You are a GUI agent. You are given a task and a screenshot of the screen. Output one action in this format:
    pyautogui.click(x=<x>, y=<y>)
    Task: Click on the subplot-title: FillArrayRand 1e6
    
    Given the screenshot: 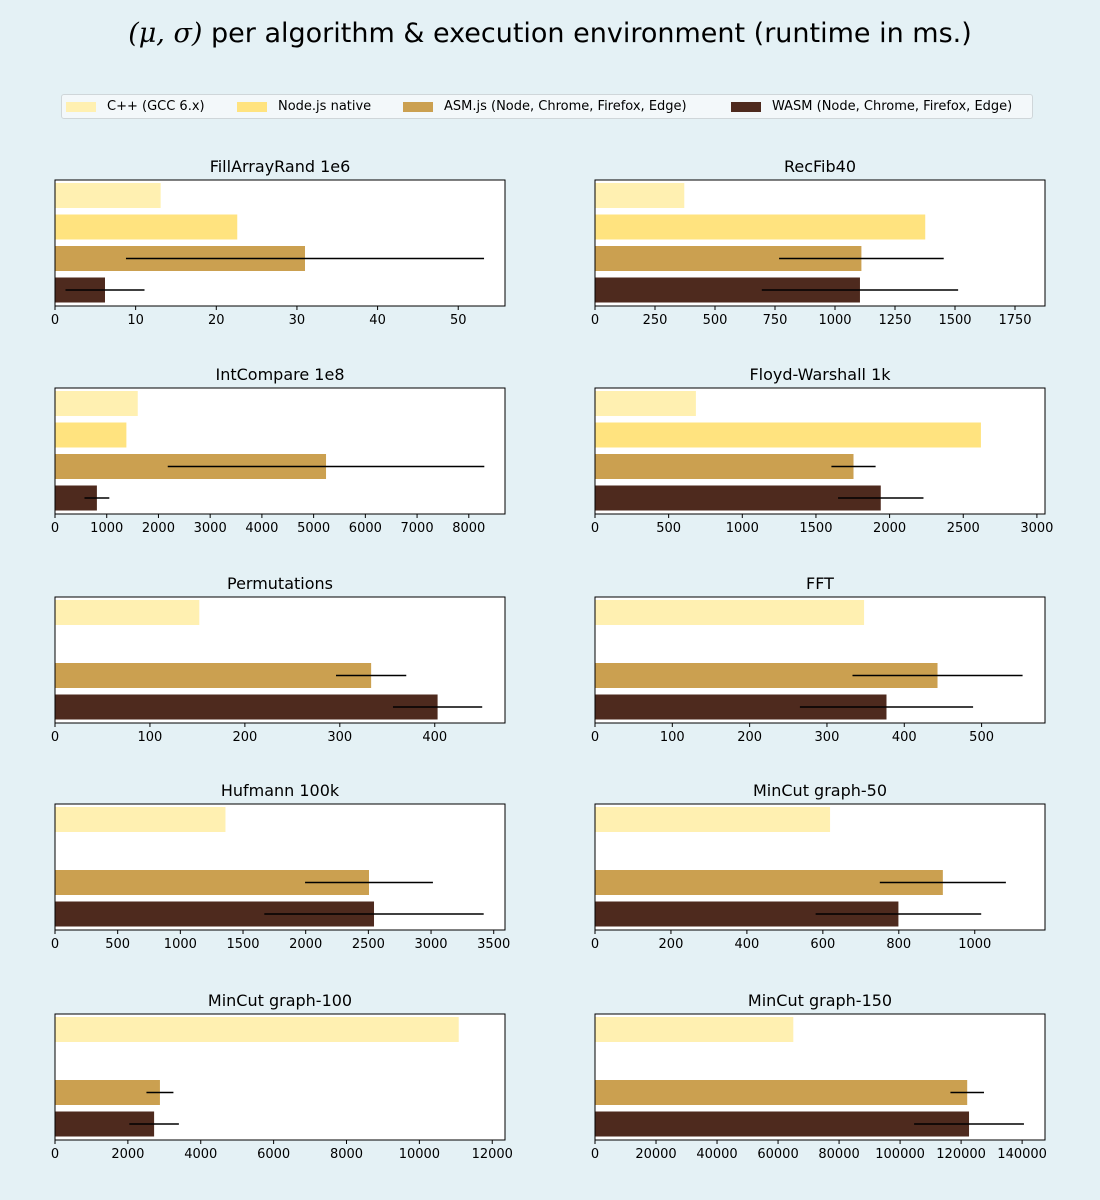 What is the action you would take?
    pyautogui.click(x=280, y=166)
    